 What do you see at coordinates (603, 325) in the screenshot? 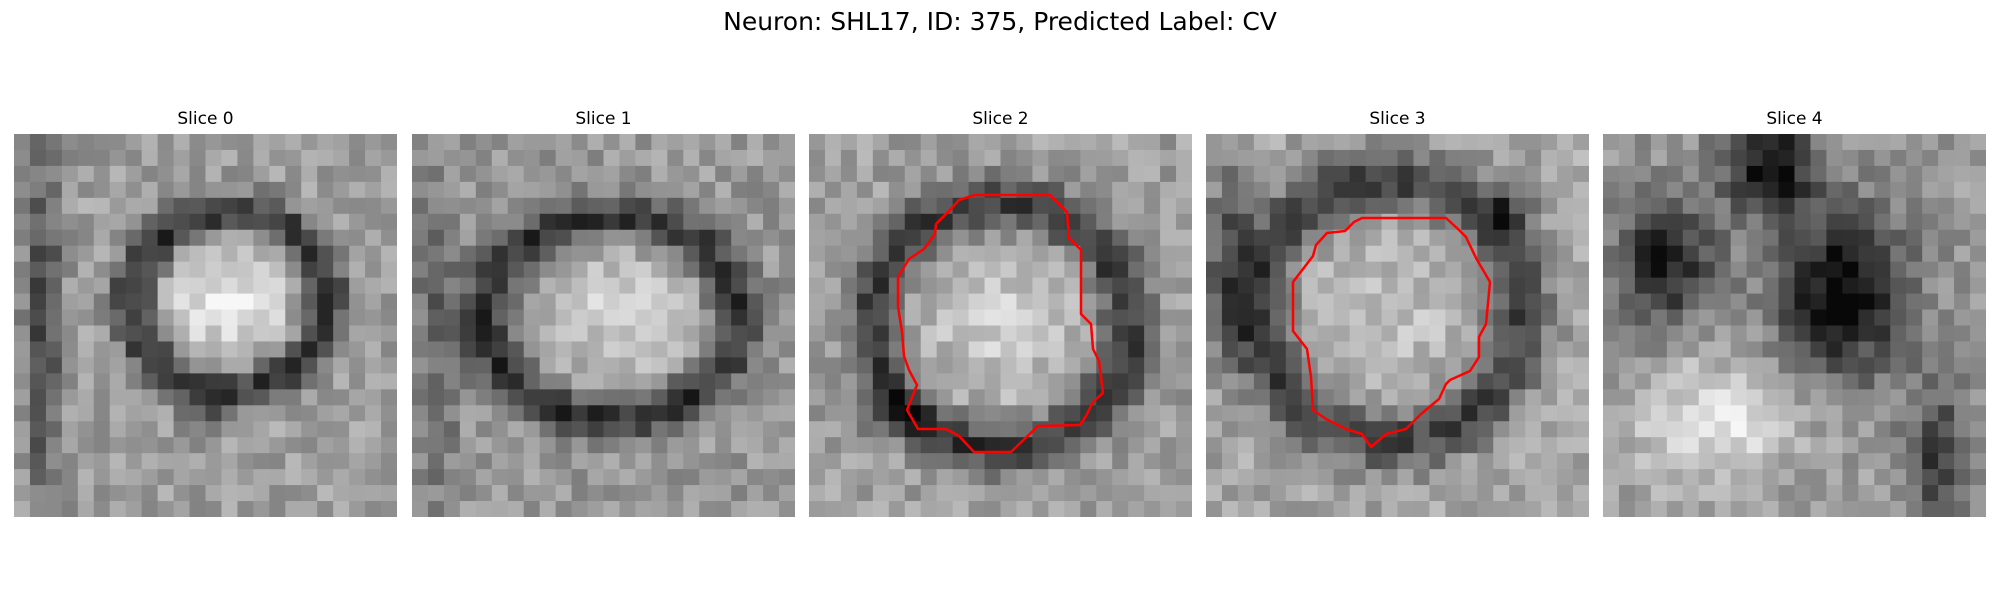
I see `slice-1-image` at bounding box center [603, 325].